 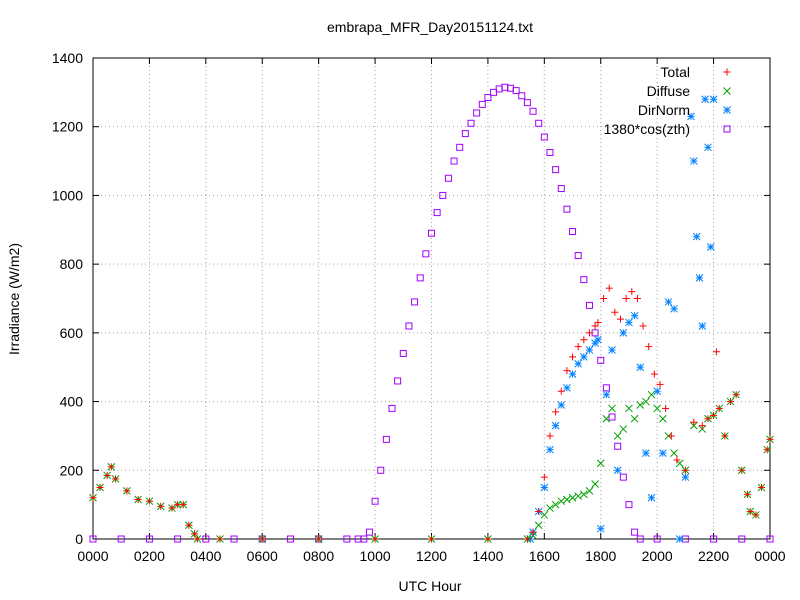 I want to click on x-tick-label: 2000, so click(x=657, y=556).